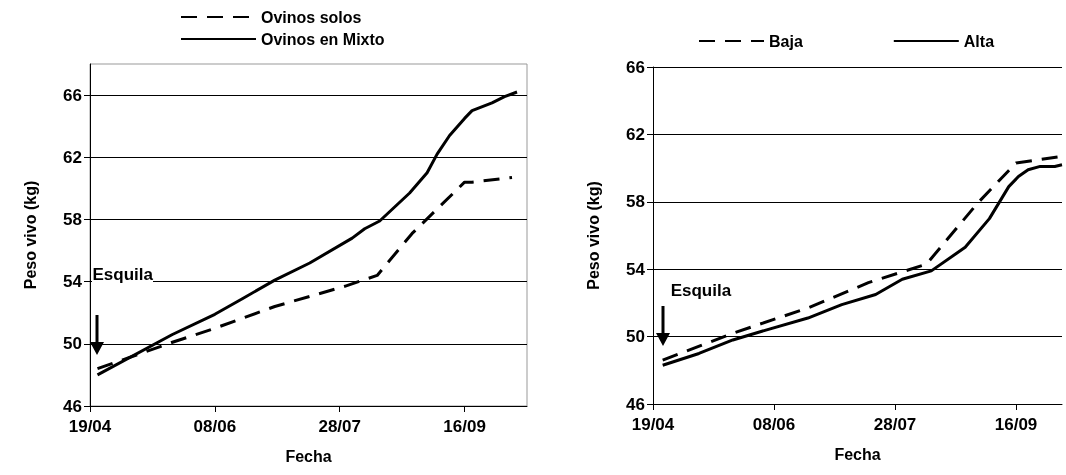 Image resolution: width=1066 pixels, height=475 pixels. I want to click on legend-label: Ovinos en Mixto, so click(323, 39).